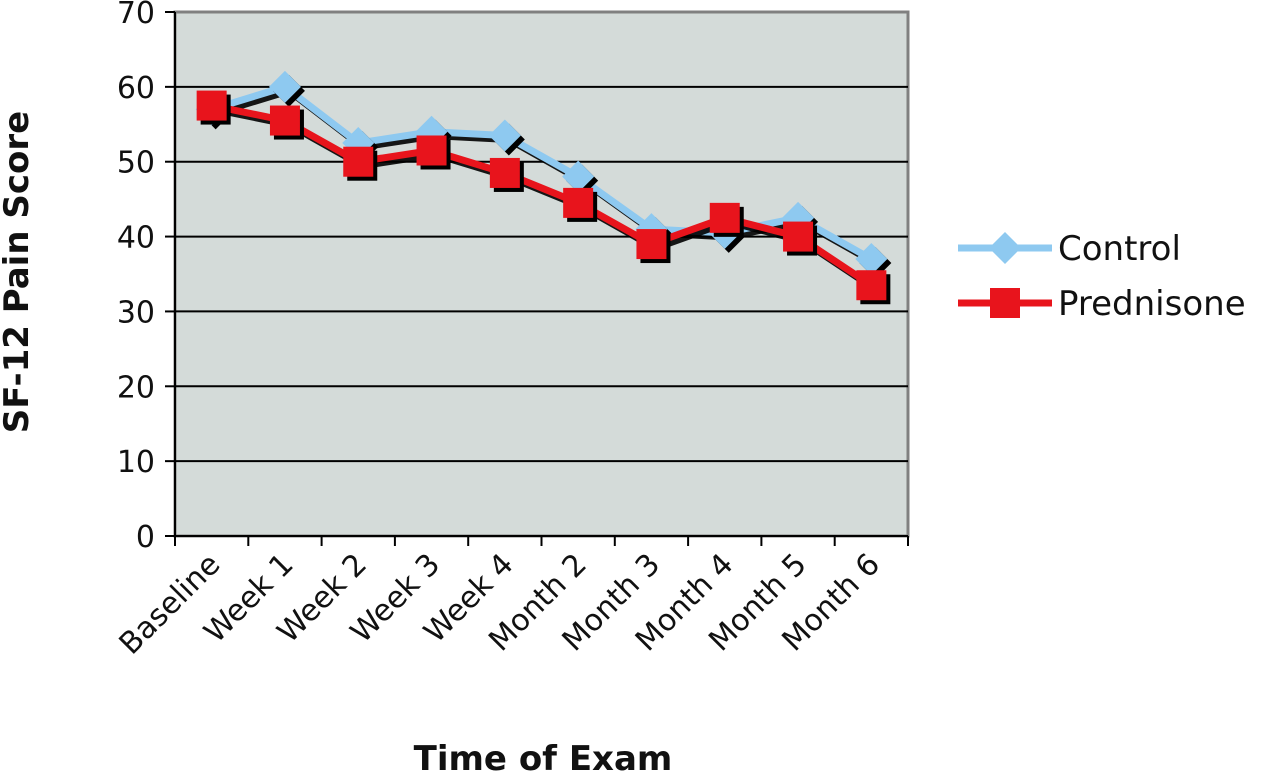  What do you see at coordinates (136, 462) in the screenshot?
I see `y-tick-label: 10` at bounding box center [136, 462].